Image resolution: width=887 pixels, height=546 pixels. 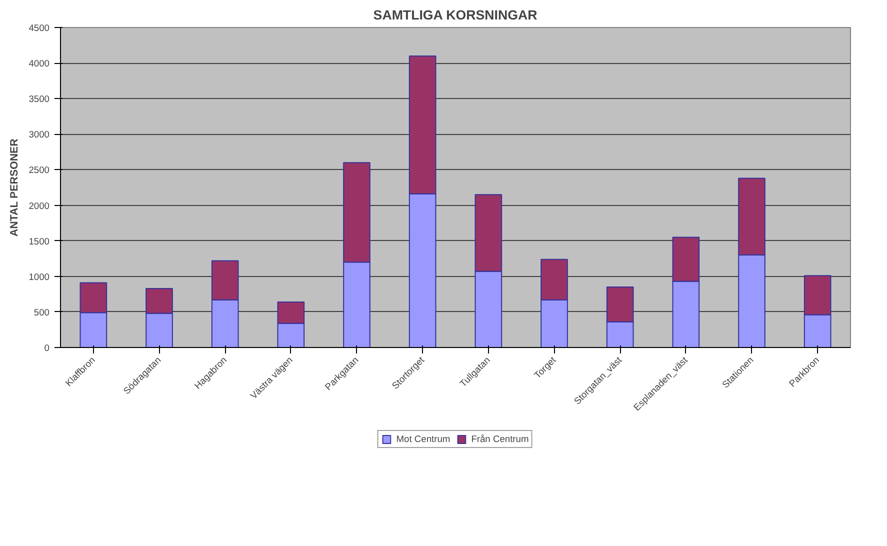 I want to click on y-tick-label: 4000, so click(x=39, y=63).